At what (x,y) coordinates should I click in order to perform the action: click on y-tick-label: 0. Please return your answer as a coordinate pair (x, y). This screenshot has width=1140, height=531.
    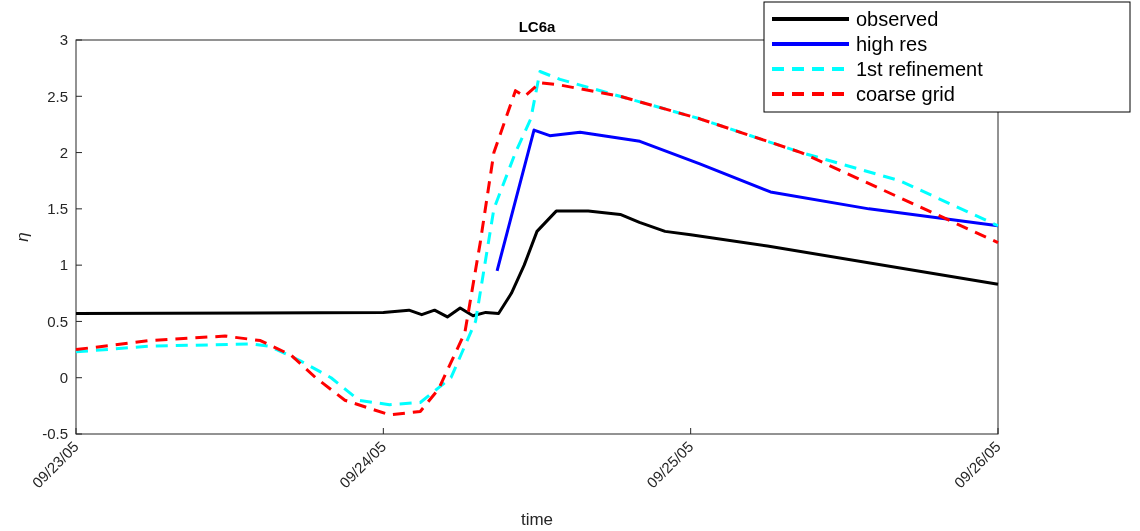
    Looking at the image, I should click on (63, 377).